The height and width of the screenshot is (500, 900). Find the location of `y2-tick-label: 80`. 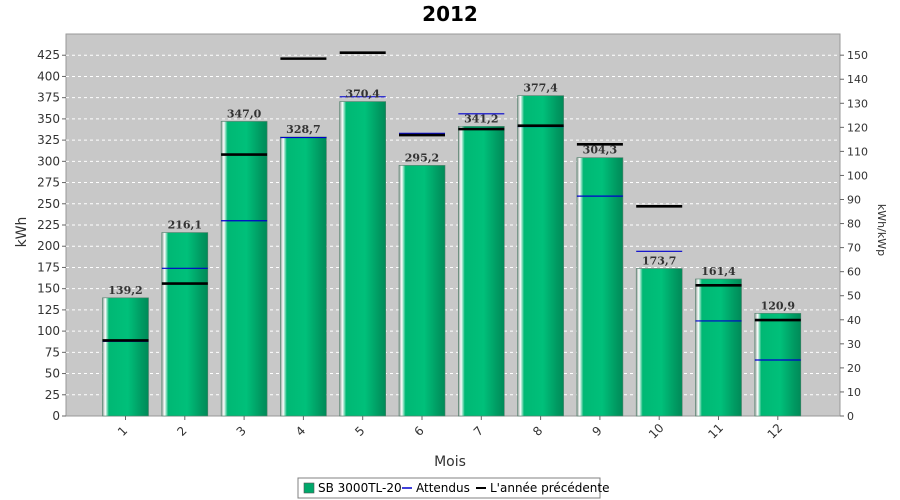

y2-tick-label: 80 is located at coordinates (854, 224).